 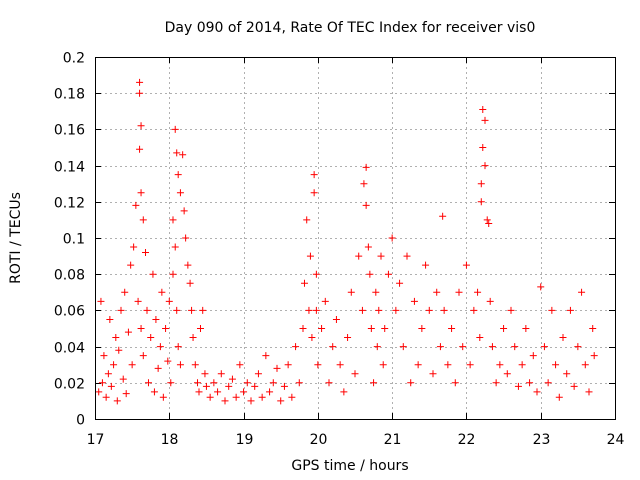 I want to click on y-tick-label: 0.08, so click(x=69, y=276).